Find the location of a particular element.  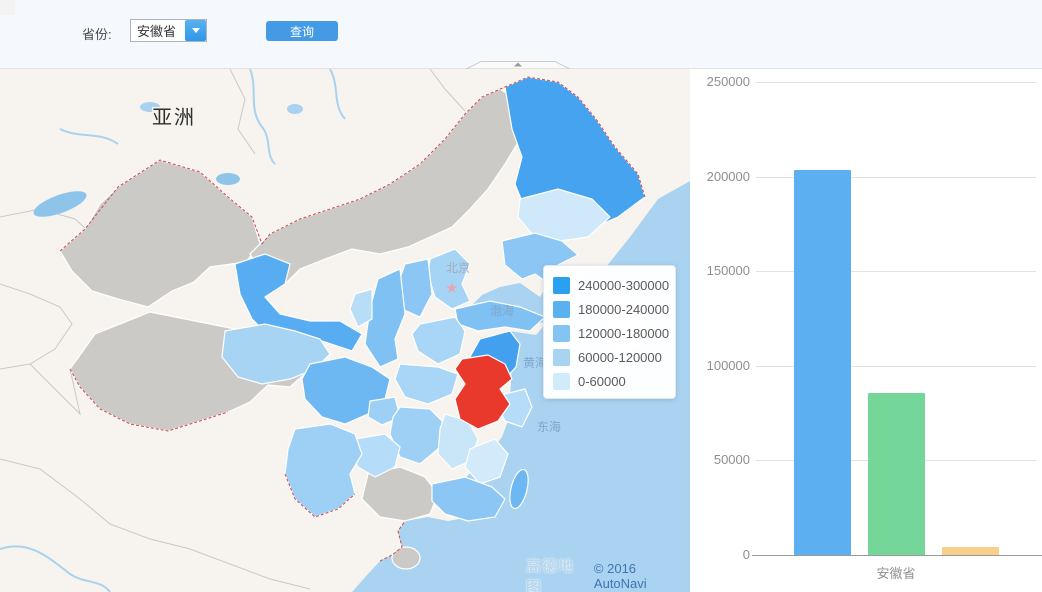

legend-range-label: 120000-180000 is located at coordinates (624, 333).